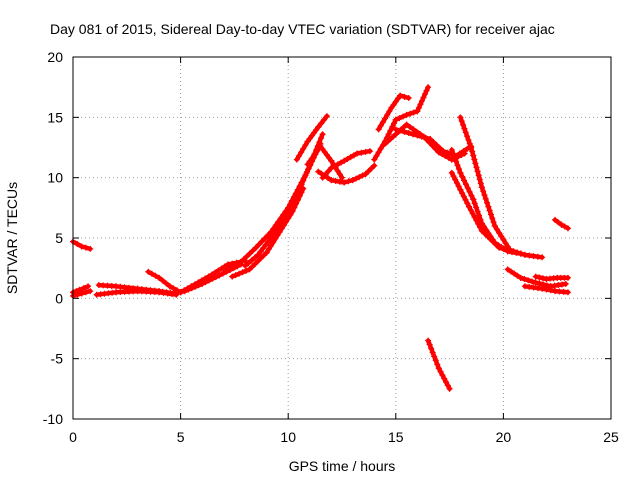  What do you see at coordinates (396, 437) in the screenshot?
I see `x-tick-label: 15` at bounding box center [396, 437].